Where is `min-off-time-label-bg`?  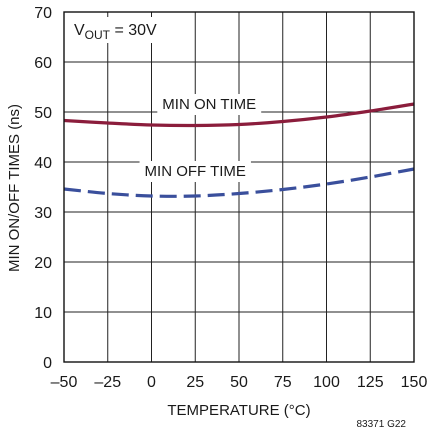
min-off-time-label-bg is located at coordinates (195, 171).